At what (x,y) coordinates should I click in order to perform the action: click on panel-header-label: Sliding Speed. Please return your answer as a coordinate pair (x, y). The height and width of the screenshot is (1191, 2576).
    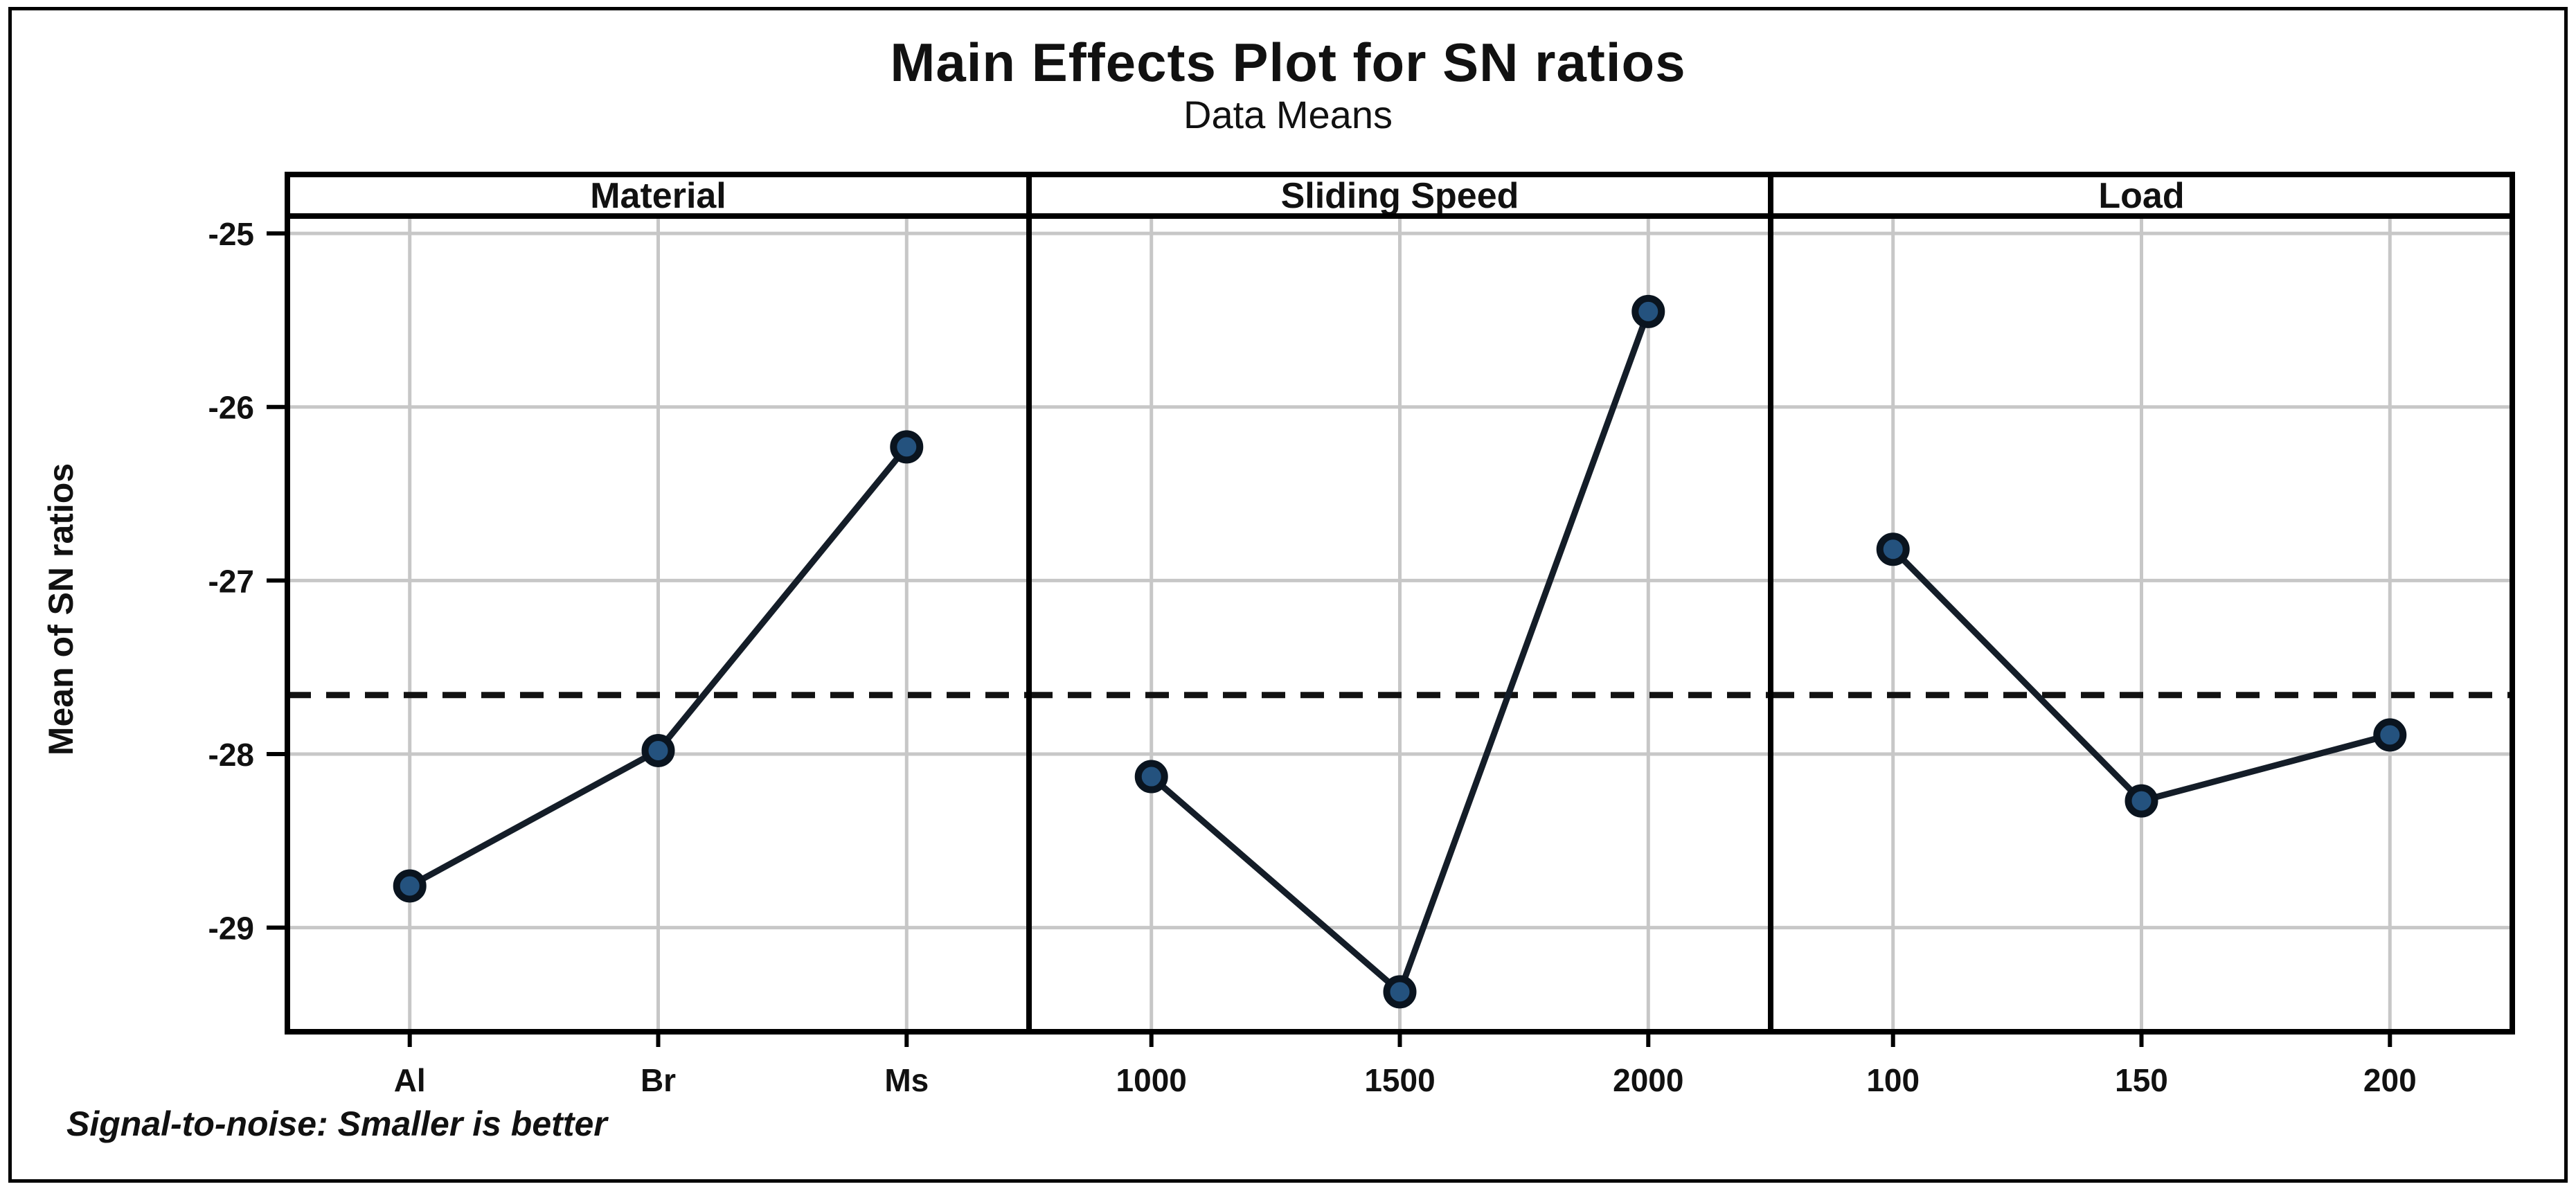
    Looking at the image, I should click on (1400, 196).